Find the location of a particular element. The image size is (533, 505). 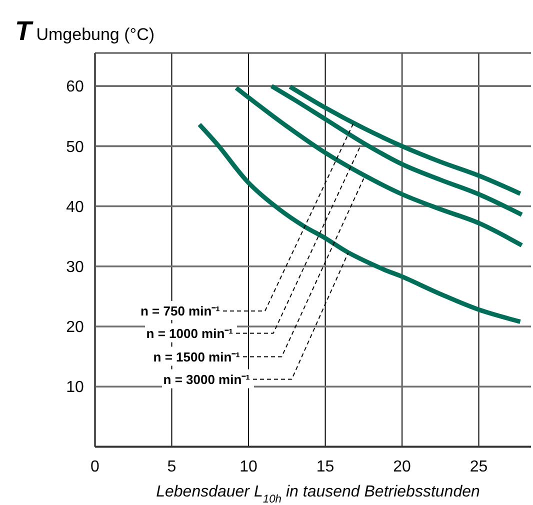

x-tick-label: 10 is located at coordinates (249, 467).